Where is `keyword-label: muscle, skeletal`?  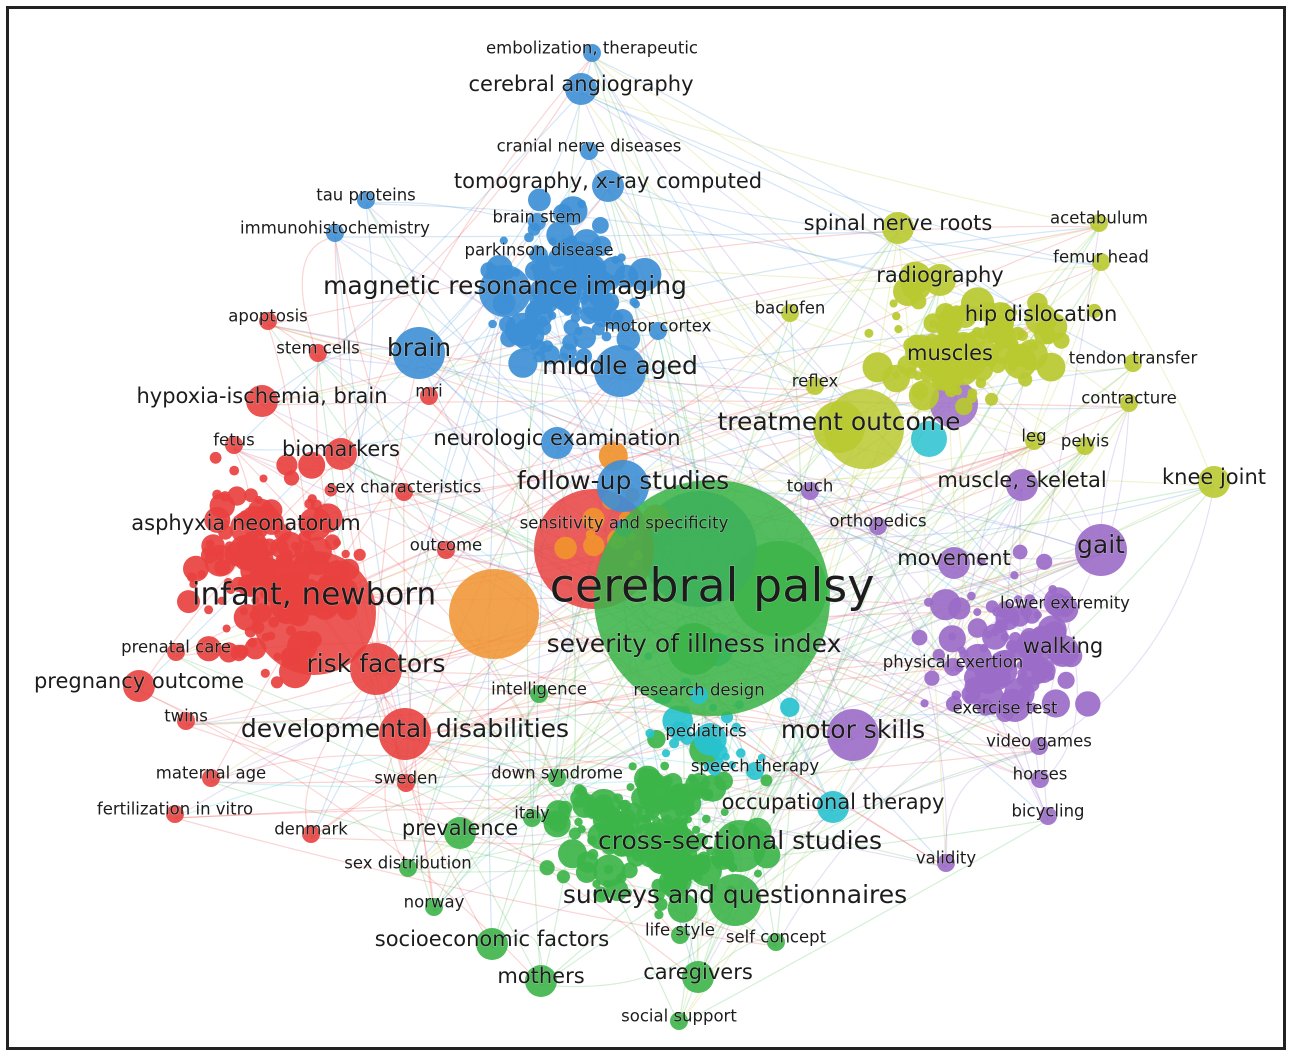 keyword-label: muscle, skeletal is located at coordinates (1022, 480).